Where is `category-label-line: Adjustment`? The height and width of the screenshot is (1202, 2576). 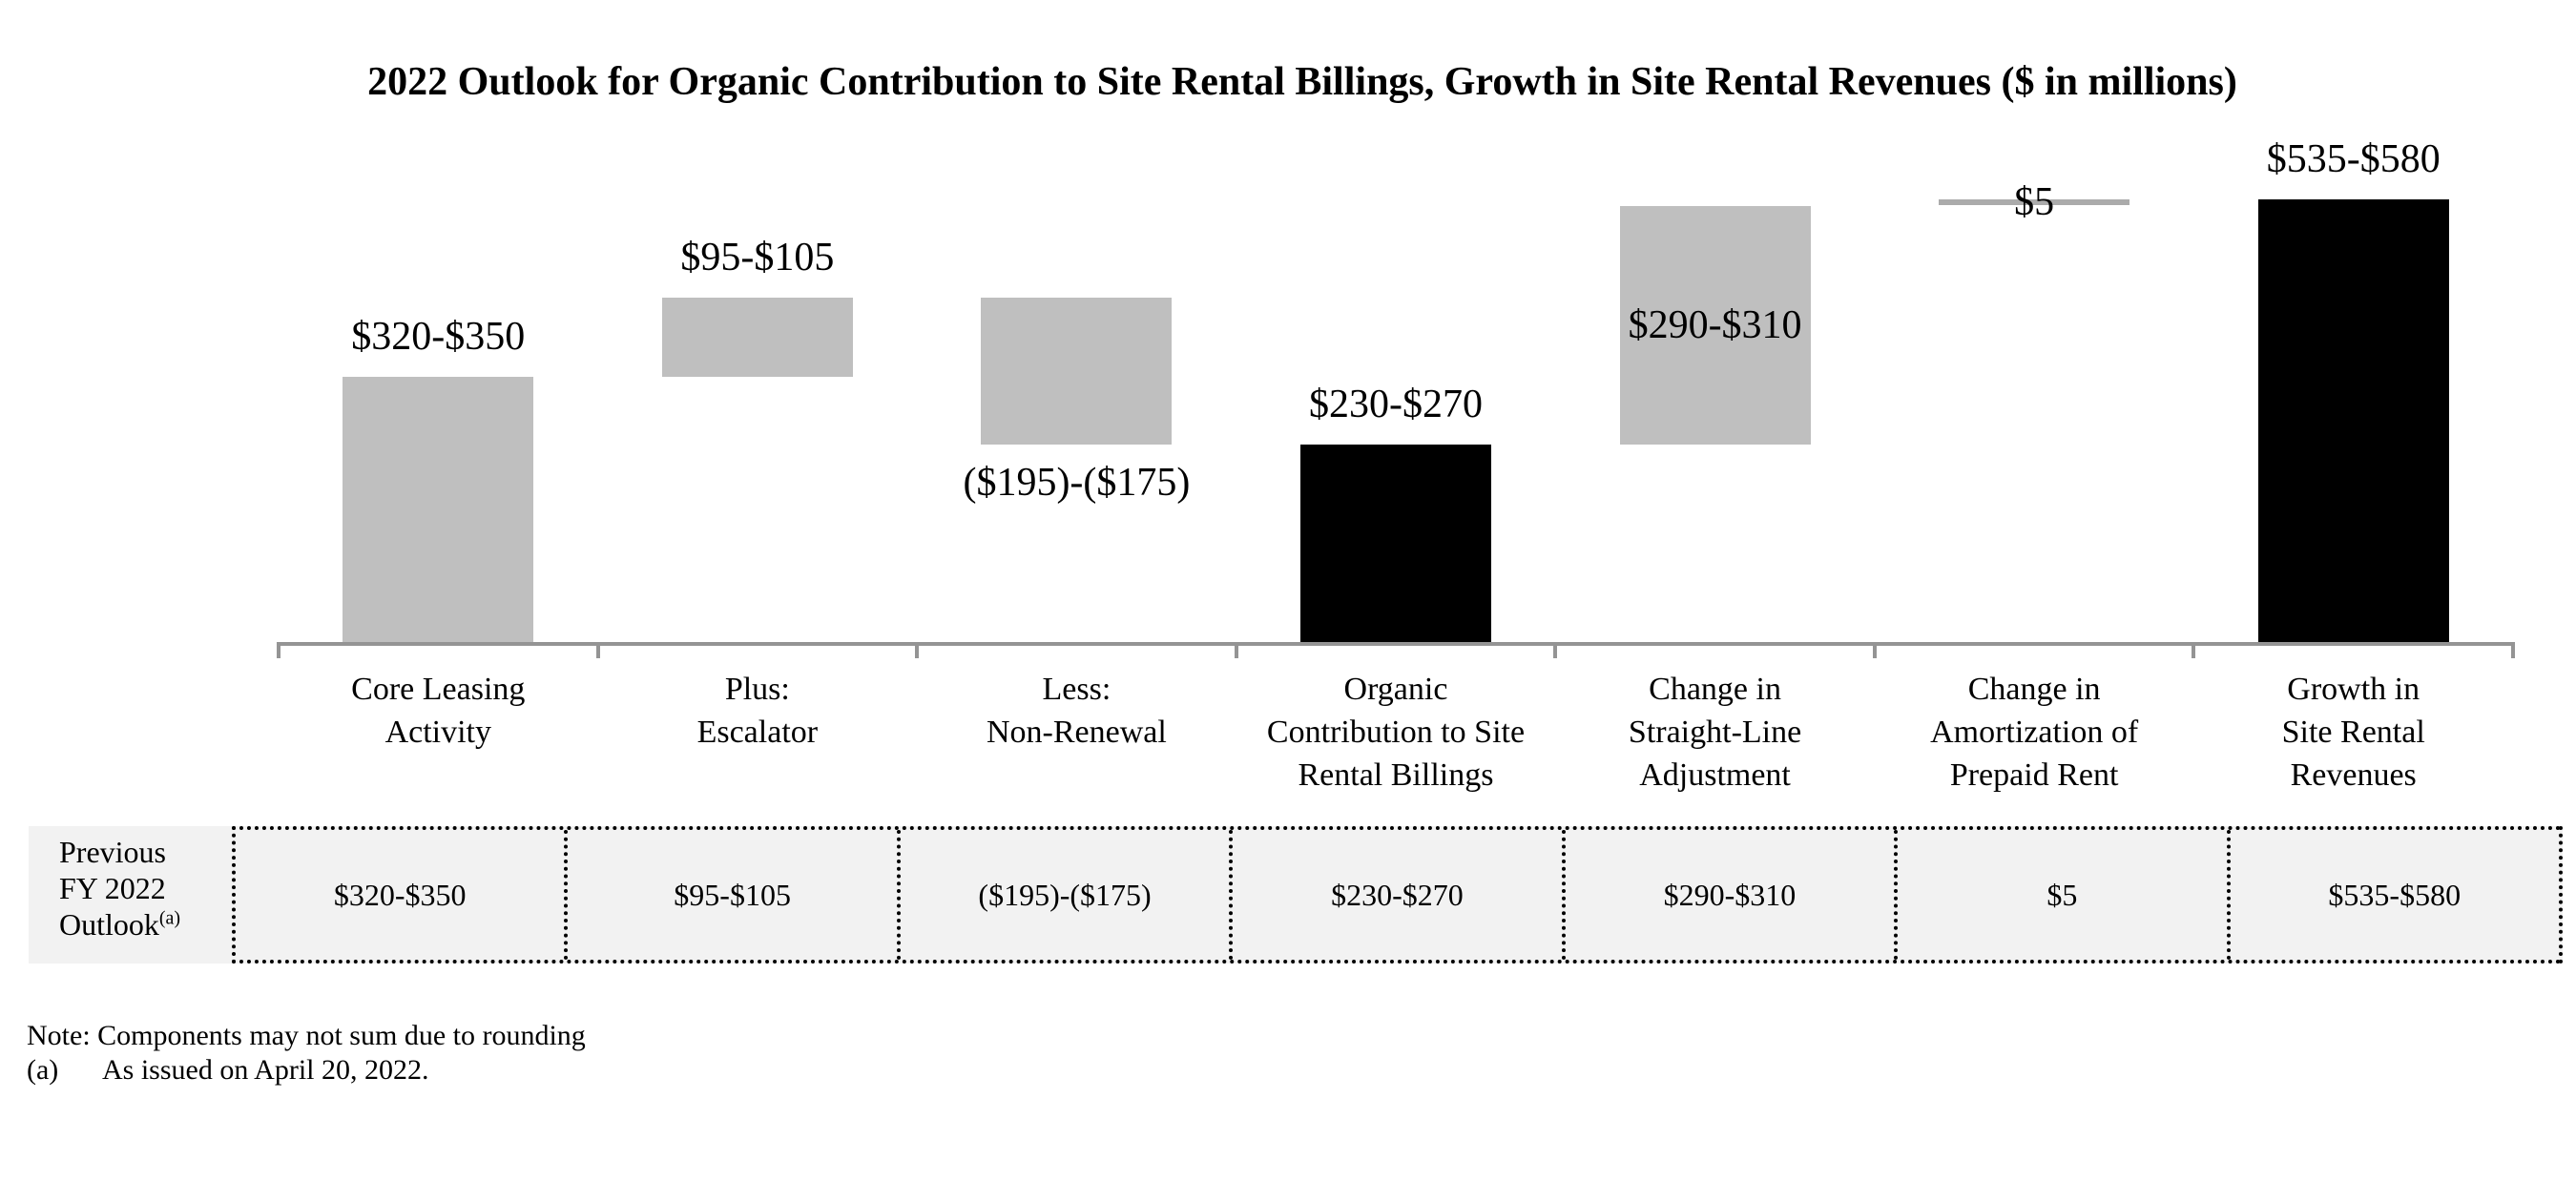
category-label-line: Adjustment is located at coordinates (1715, 775).